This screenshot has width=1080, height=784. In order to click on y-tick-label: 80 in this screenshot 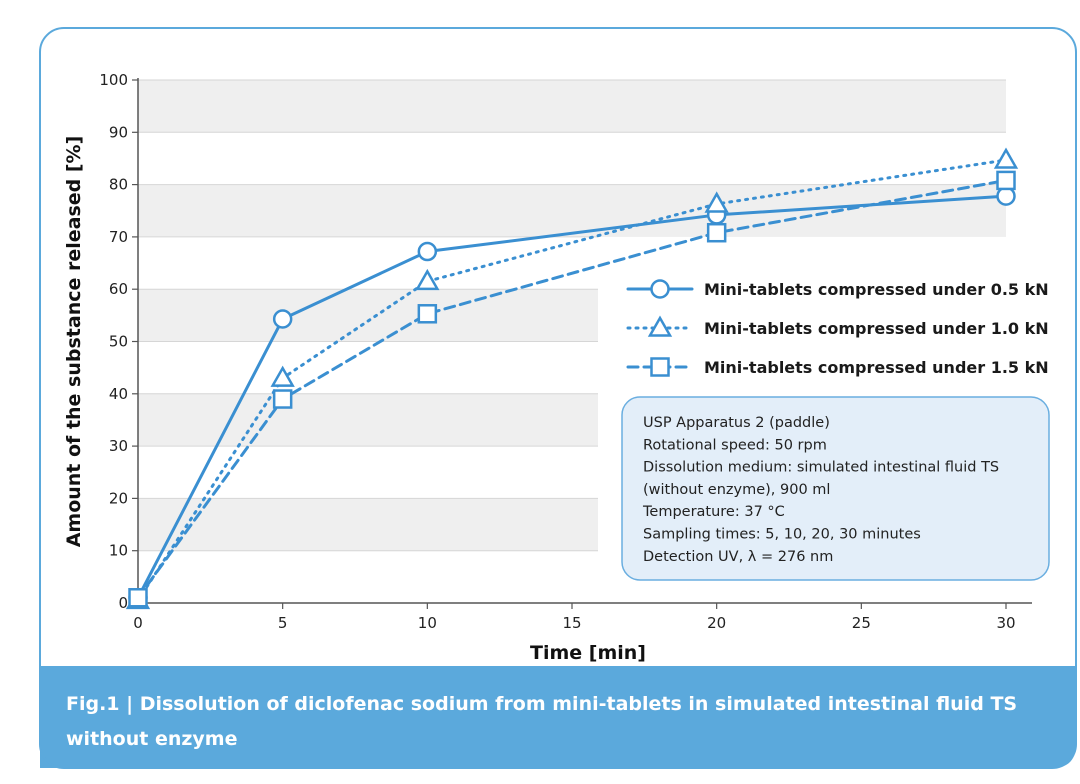, I will do `click(118, 185)`.